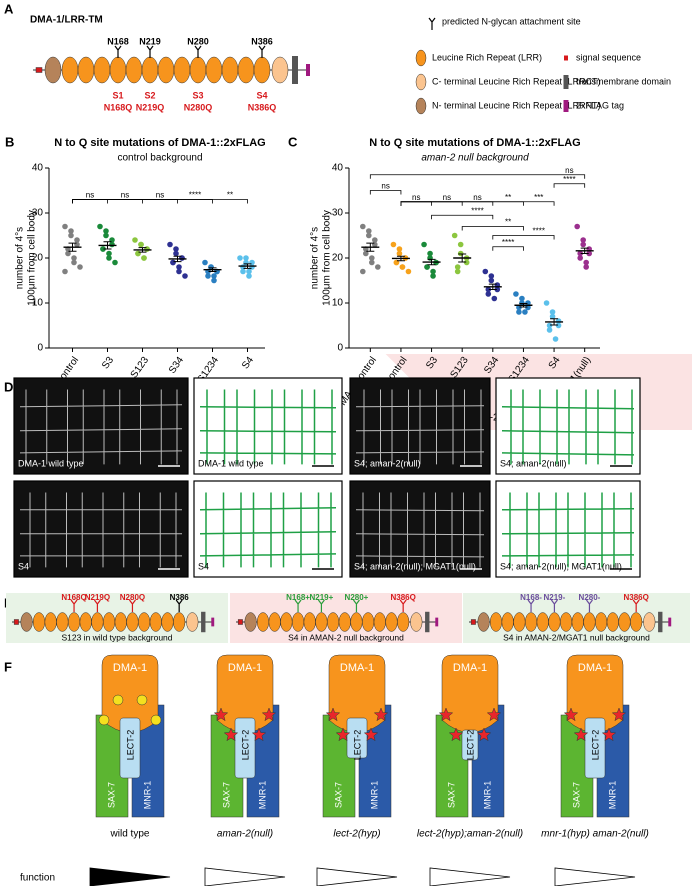 This screenshot has width=695, height=886. What do you see at coordinates (451, 795) in the screenshot?
I see `protein-label: SAX-7` at bounding box center [451, 795].